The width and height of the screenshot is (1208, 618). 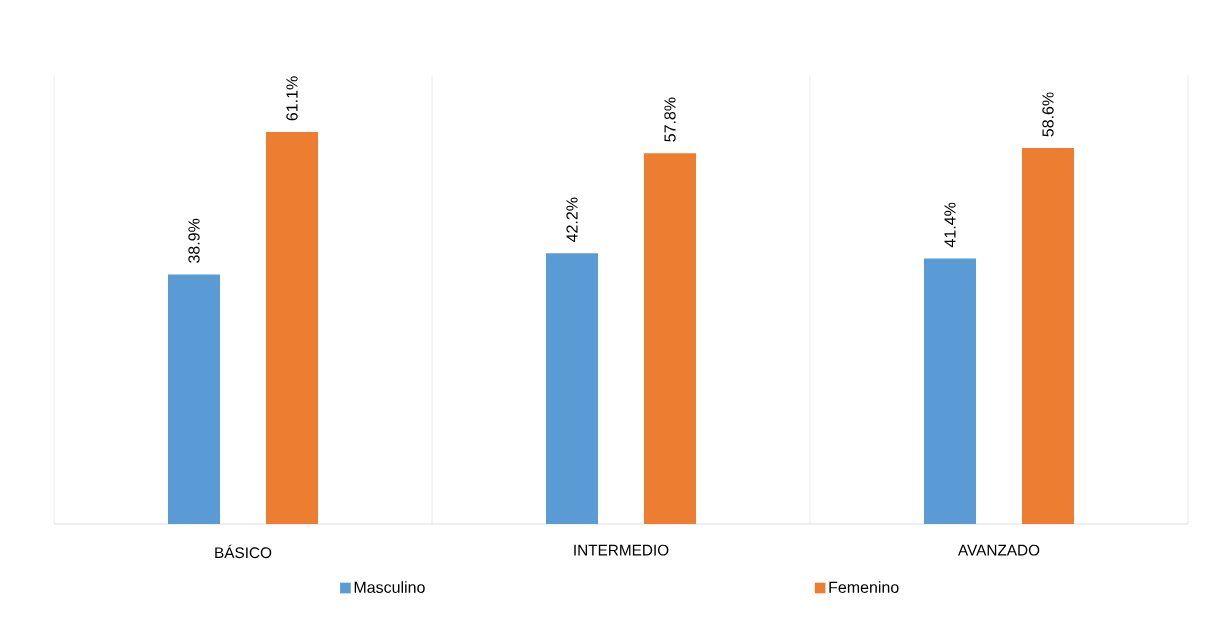 What do you see at coordinates (194, 240) in the screenshot?
I see `data-label: 38.9%` at bounding box center [194, 240].